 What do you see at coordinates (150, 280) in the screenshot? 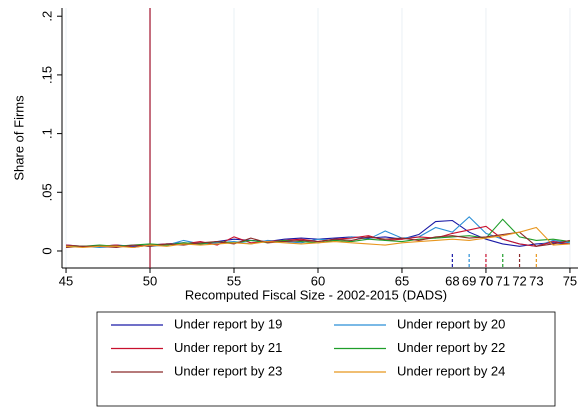
I see `x-tick-label: 50` at bounding box center [150, 280].